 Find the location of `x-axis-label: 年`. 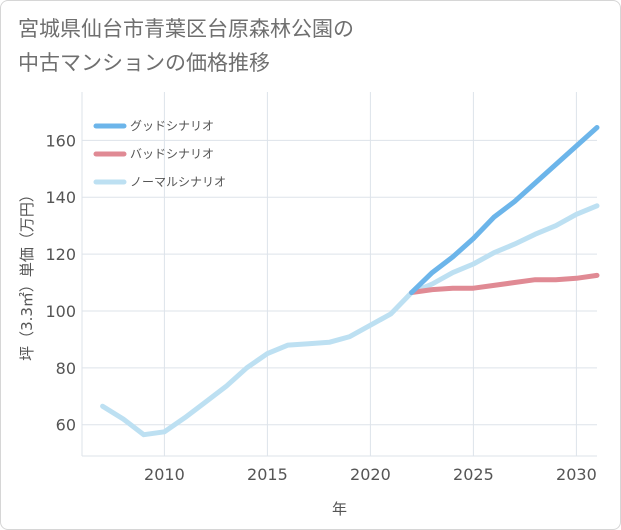

x-axis-label: 年 is located at coordinates (339, 509).